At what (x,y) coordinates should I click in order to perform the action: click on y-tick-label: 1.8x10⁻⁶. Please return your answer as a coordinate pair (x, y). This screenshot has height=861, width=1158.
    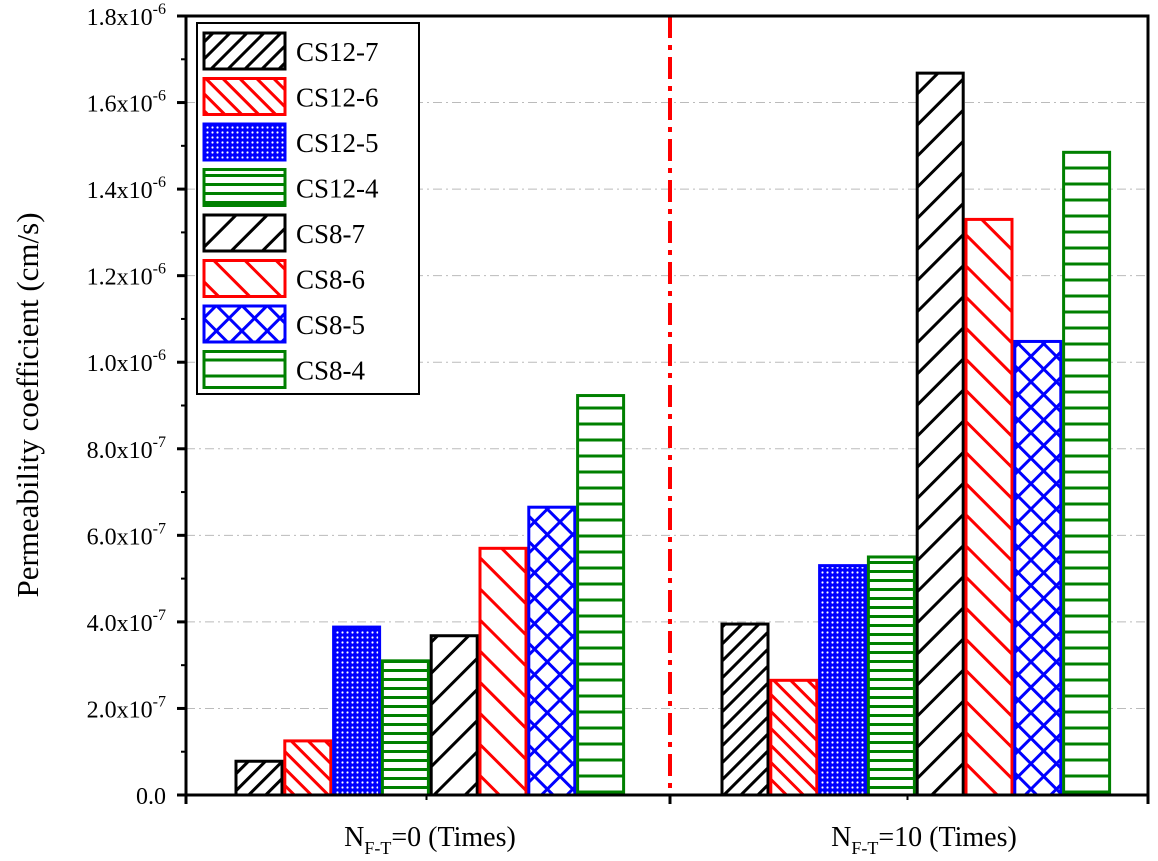
    Looking at the image, I should click on (126, 16).